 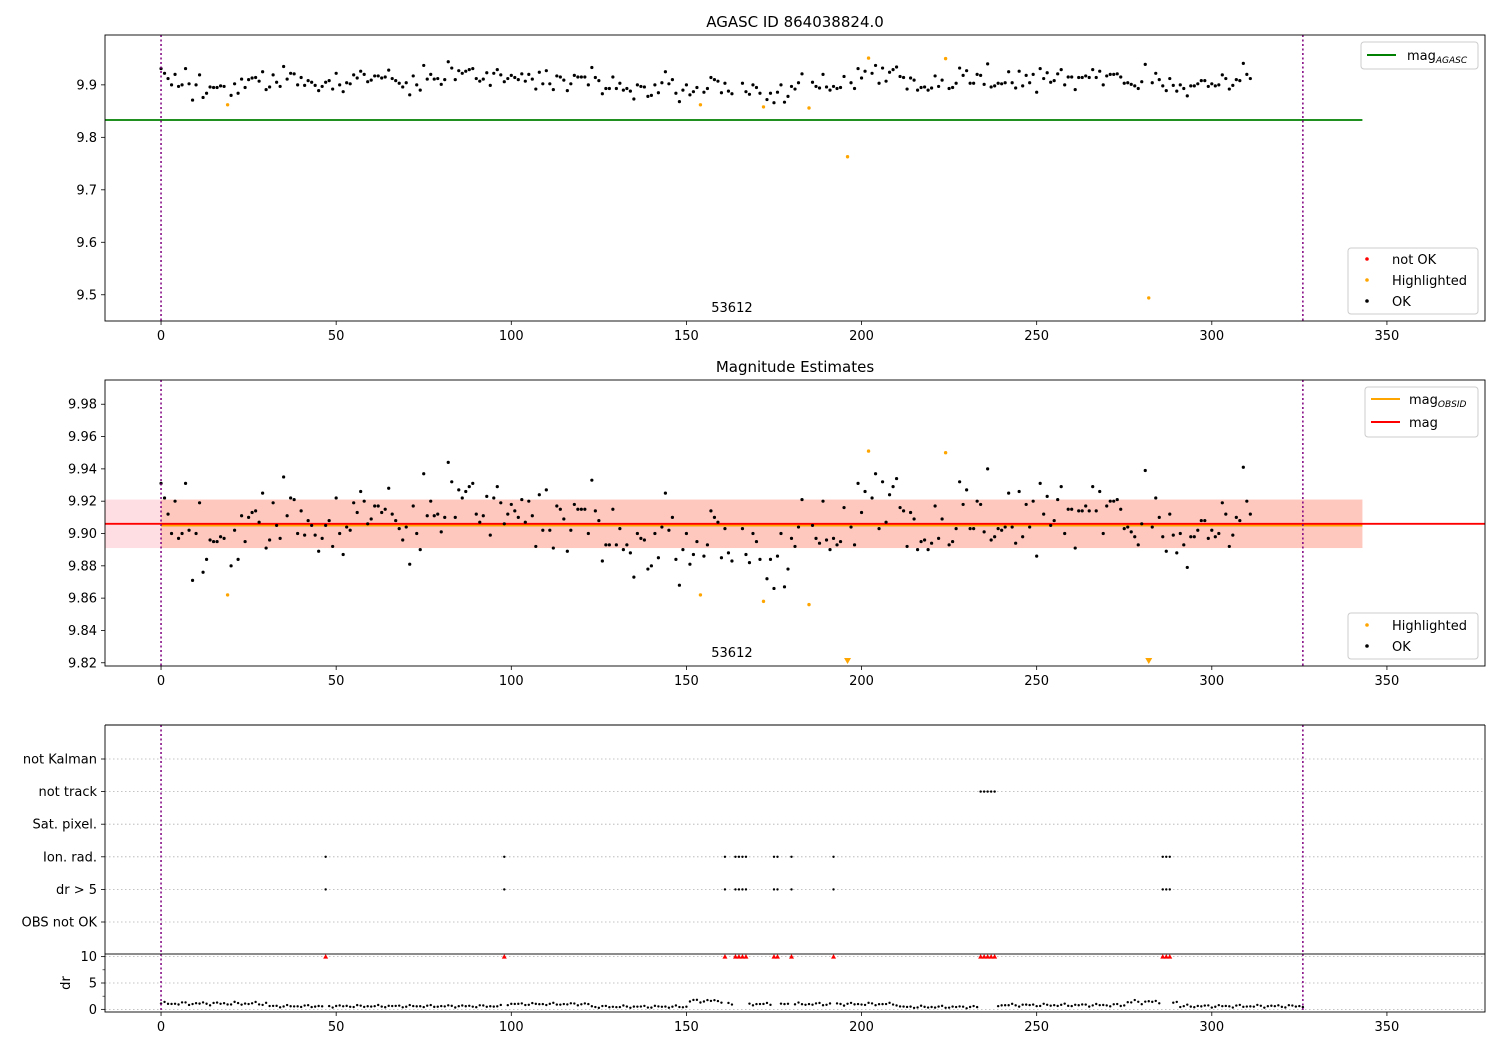 I want to click on panel2-xtick-label: 250, so click(x=1036, y=681).